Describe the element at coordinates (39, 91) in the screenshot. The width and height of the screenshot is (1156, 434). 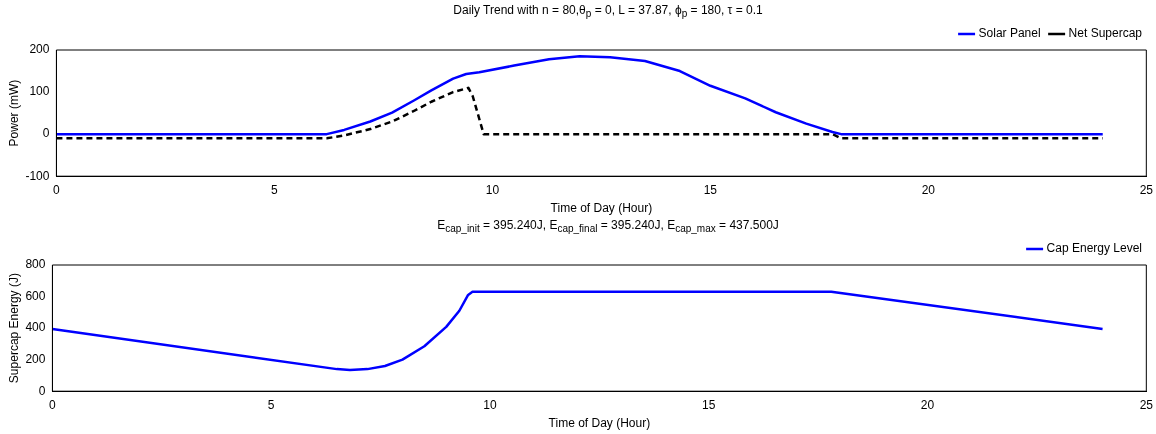
I see `y-tick-label: 100` at that location.